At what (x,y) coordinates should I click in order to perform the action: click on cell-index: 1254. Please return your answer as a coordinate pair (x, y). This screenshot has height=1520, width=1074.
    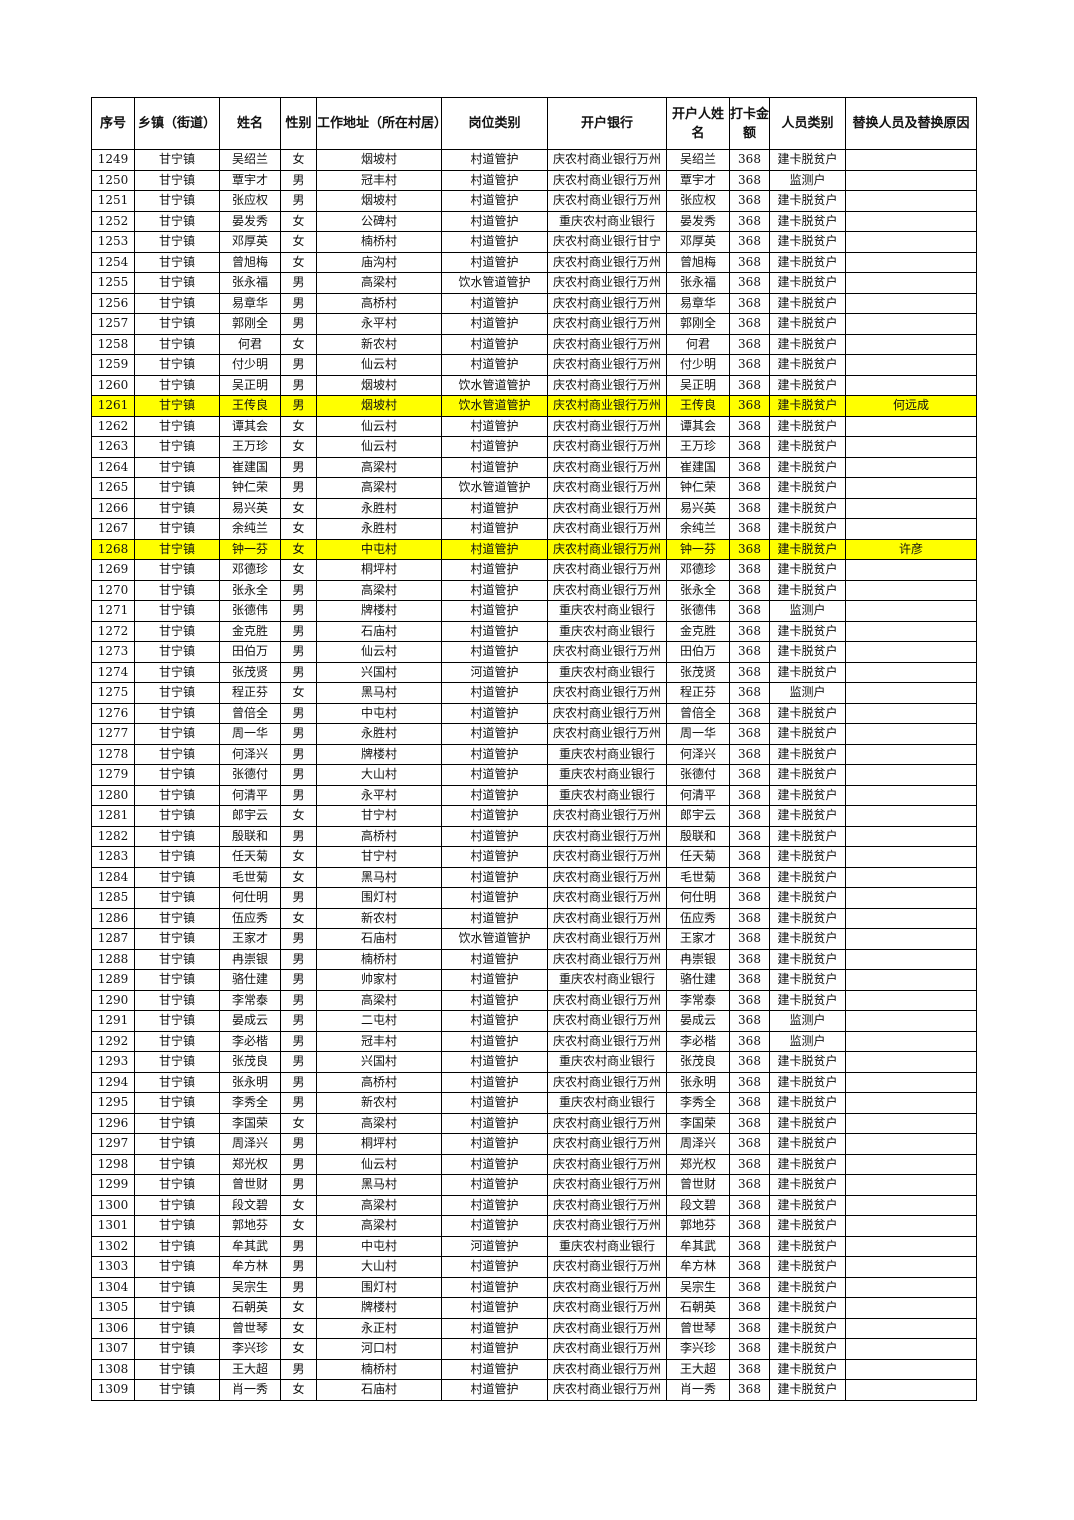
    Looking at the image, I should click on (113, 262).